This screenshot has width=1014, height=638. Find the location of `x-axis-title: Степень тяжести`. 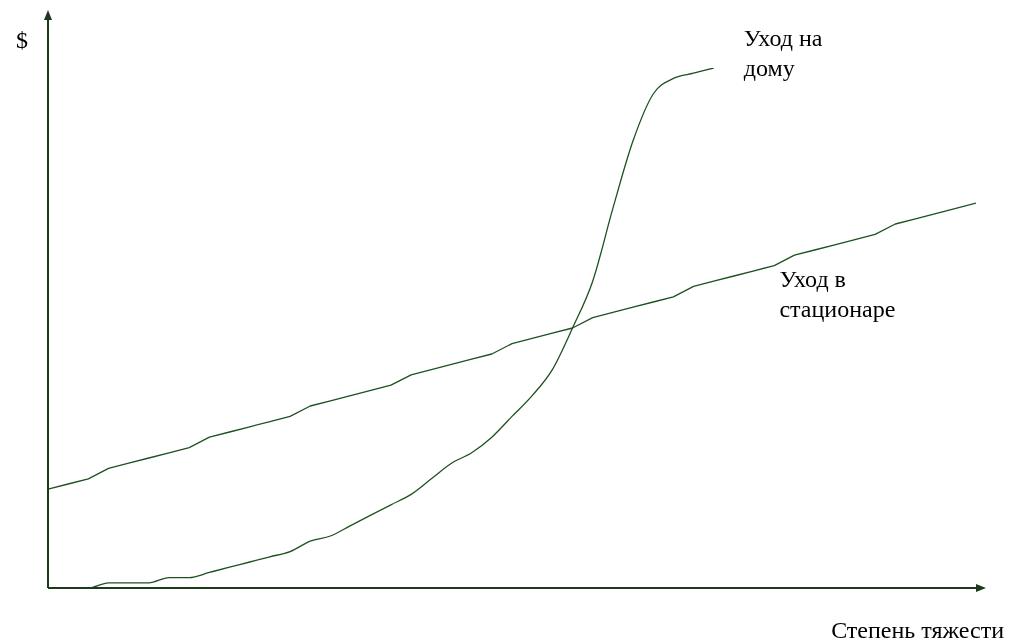

x-axis-title: Степень тяжести is located at coordinates (918, 627).